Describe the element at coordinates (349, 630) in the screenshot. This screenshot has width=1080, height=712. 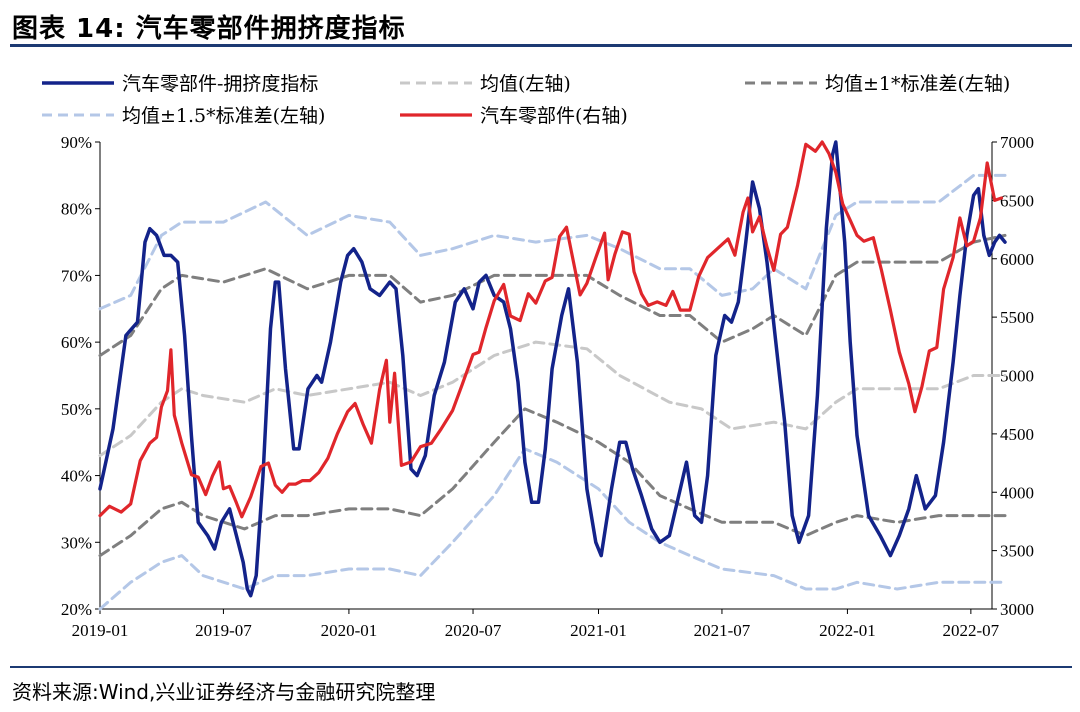
I see `x-tick-label: 2020-01` at that location.